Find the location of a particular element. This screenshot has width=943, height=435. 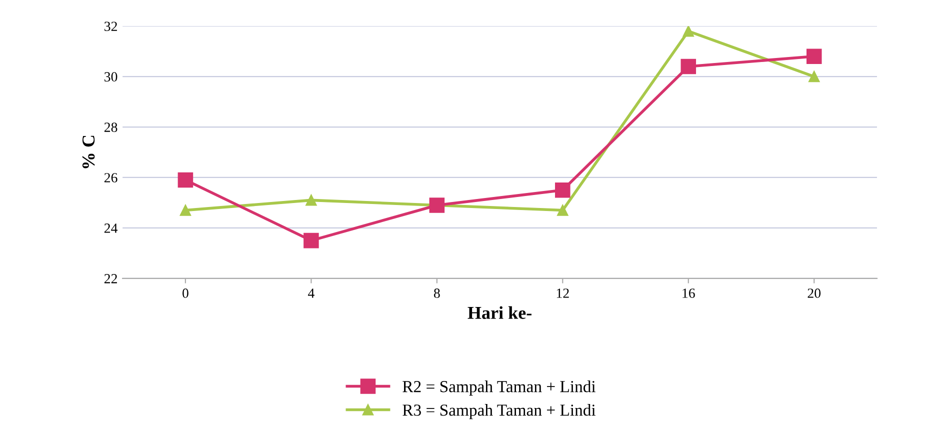

x-tick-label: 4 is located at coordinates (311, 293).